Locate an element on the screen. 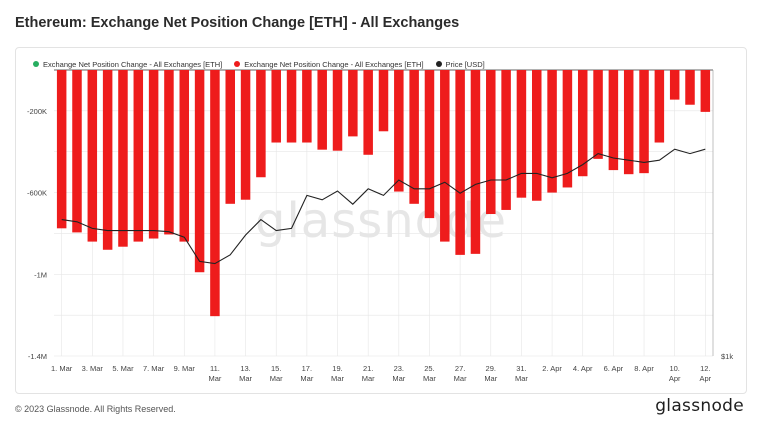  x-axis-tick-label: 17. is located at coordinates (307, 368).